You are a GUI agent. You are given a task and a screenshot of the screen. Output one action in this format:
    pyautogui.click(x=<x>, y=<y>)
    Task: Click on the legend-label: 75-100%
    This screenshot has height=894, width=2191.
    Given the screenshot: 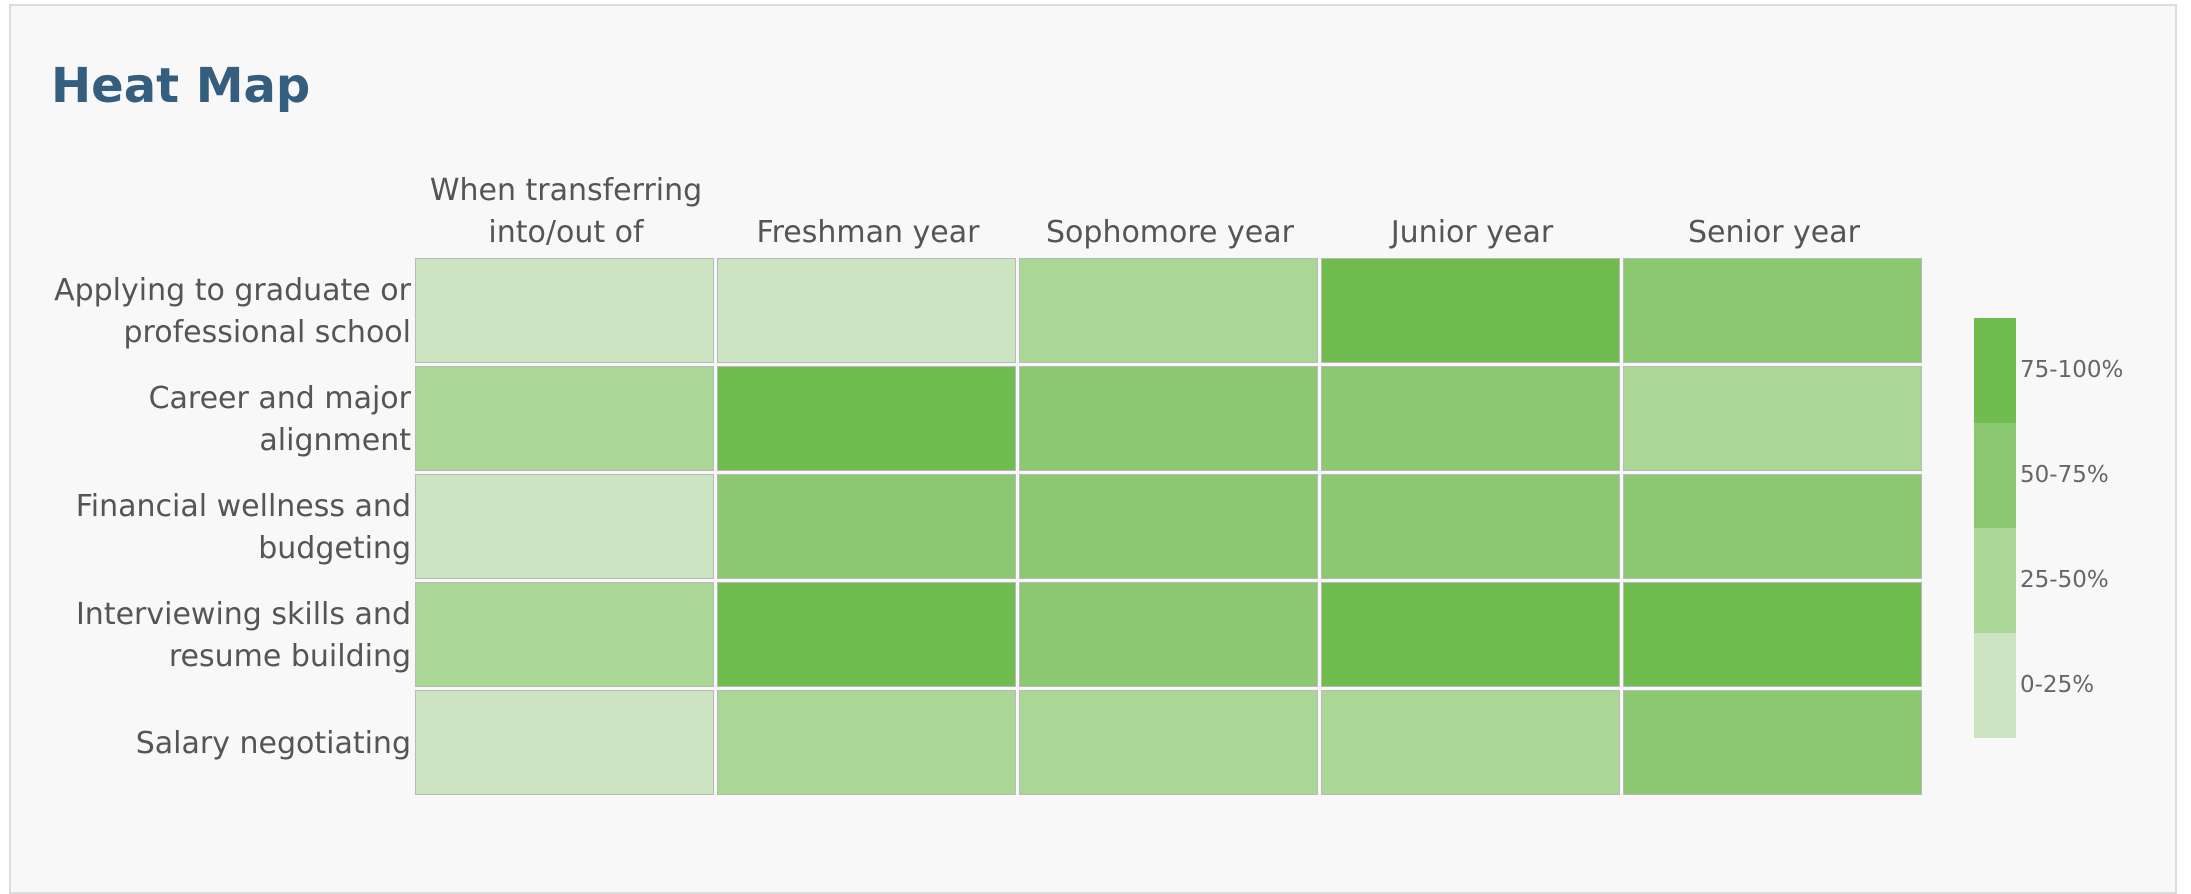 What is the action you would take?
    pyautogui.click(x=2072, y=369)
    